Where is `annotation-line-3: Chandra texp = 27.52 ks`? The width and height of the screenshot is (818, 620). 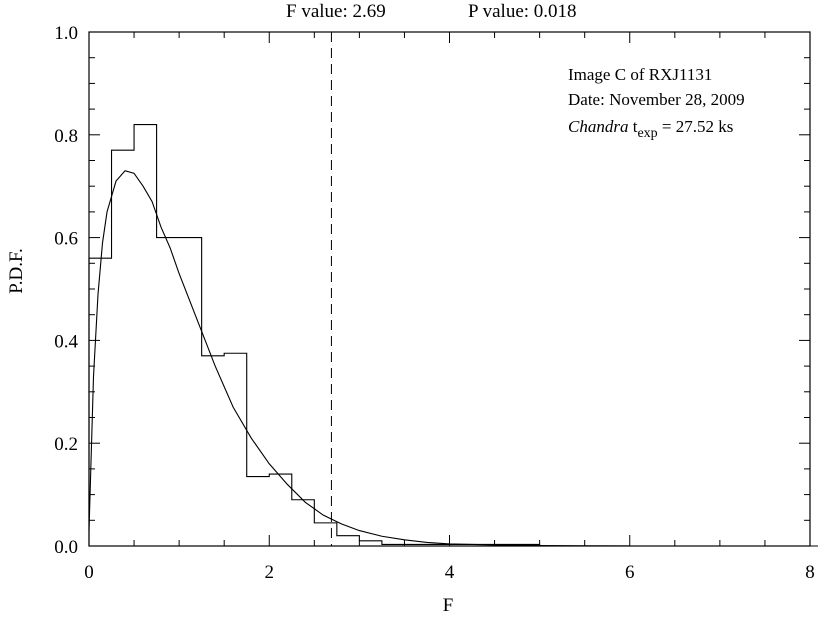
annotation-line-3: Chandra texp = 27.52 ks is located at coordinates (650, 129).